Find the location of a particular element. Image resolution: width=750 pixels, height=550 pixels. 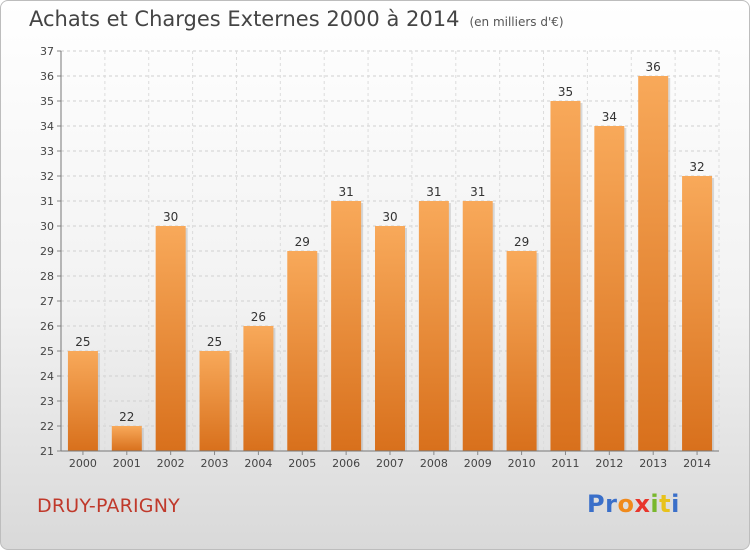

x-tick-label: 2010 is located at coordinates (522, 463).